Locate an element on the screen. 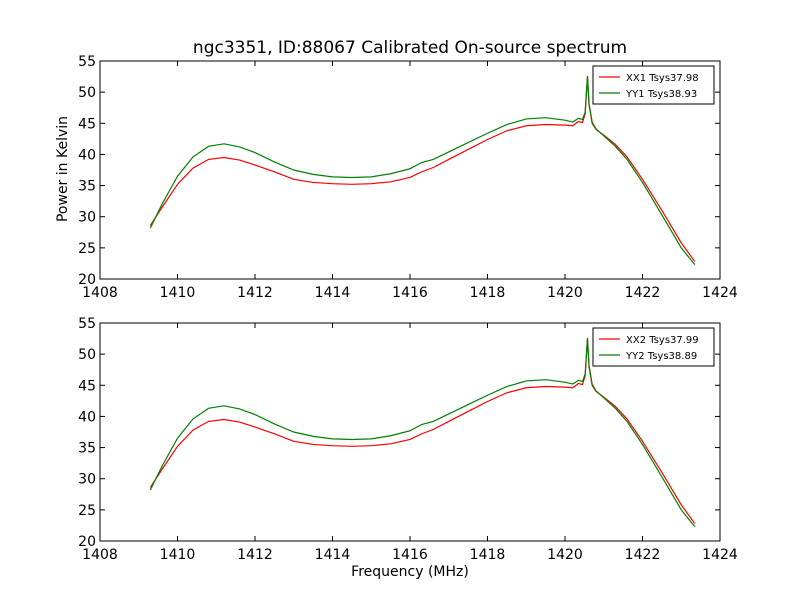 The height and width of the screenshot is (600, 800). legend: XX2 Tsys37.99 YY2 Tsys38.89 is located at coordinates (653, 347).